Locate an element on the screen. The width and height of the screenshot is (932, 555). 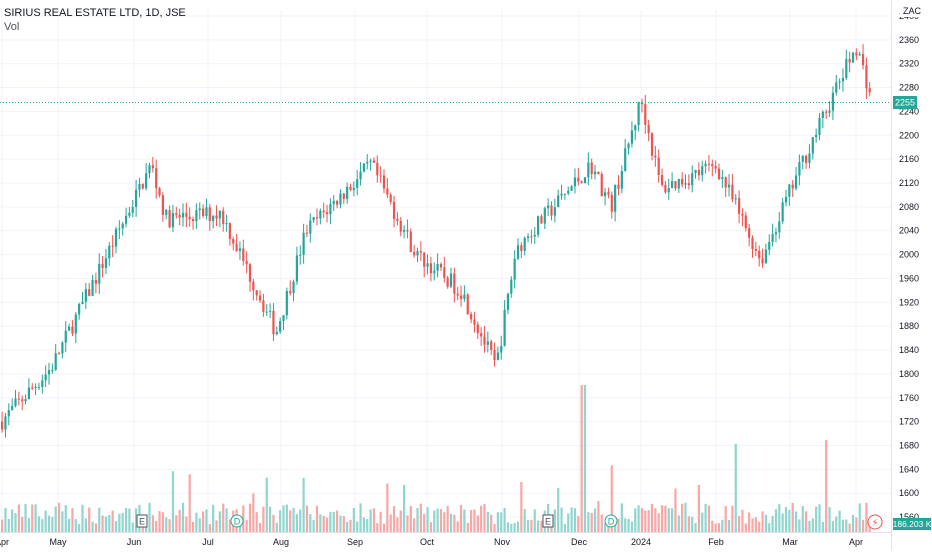
chart-legend: SIRIUS REAL ESTATE LTD, 1D, JSE Vol is located at coordinates (95, 20).